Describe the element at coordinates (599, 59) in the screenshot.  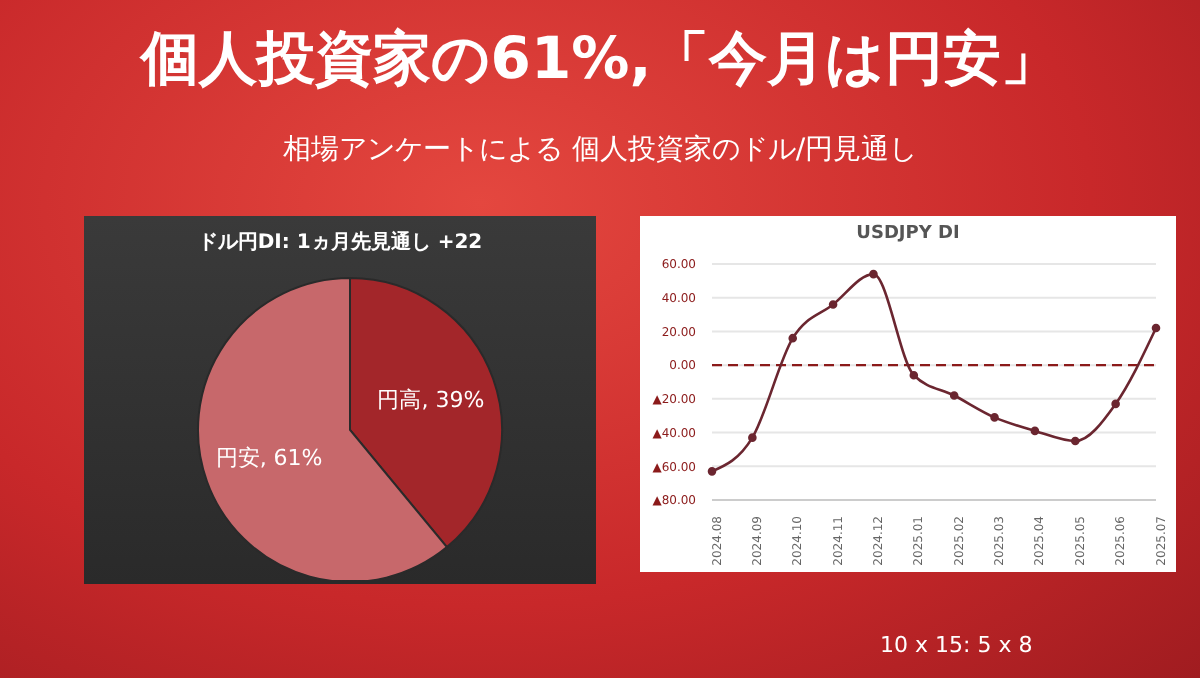
I see `text: 個人投資家の61%,「今月は円安」` at that location.